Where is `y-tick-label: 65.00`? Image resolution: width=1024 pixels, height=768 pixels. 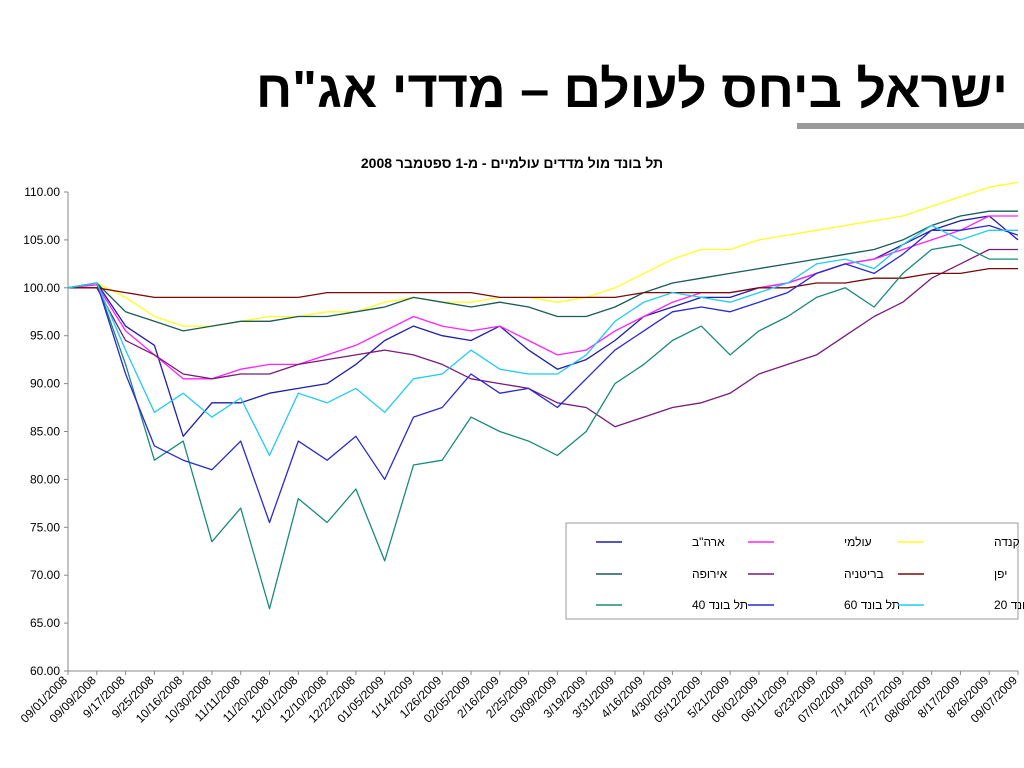
y-tick-label: 65.00 is located at coordinates (45, 623).